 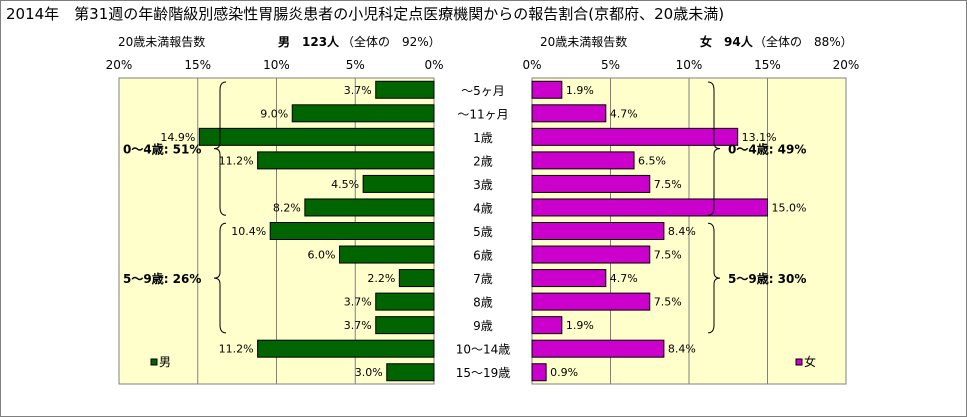 What do you see at coordinates (276, 65) in the screenshot?
I see `male-tick-label: 10%` at bounding box center [276, 65].